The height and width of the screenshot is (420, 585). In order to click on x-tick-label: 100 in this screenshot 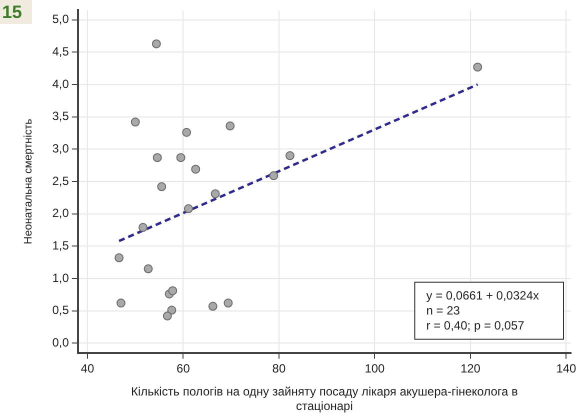, I will do `click(375, 368)`.